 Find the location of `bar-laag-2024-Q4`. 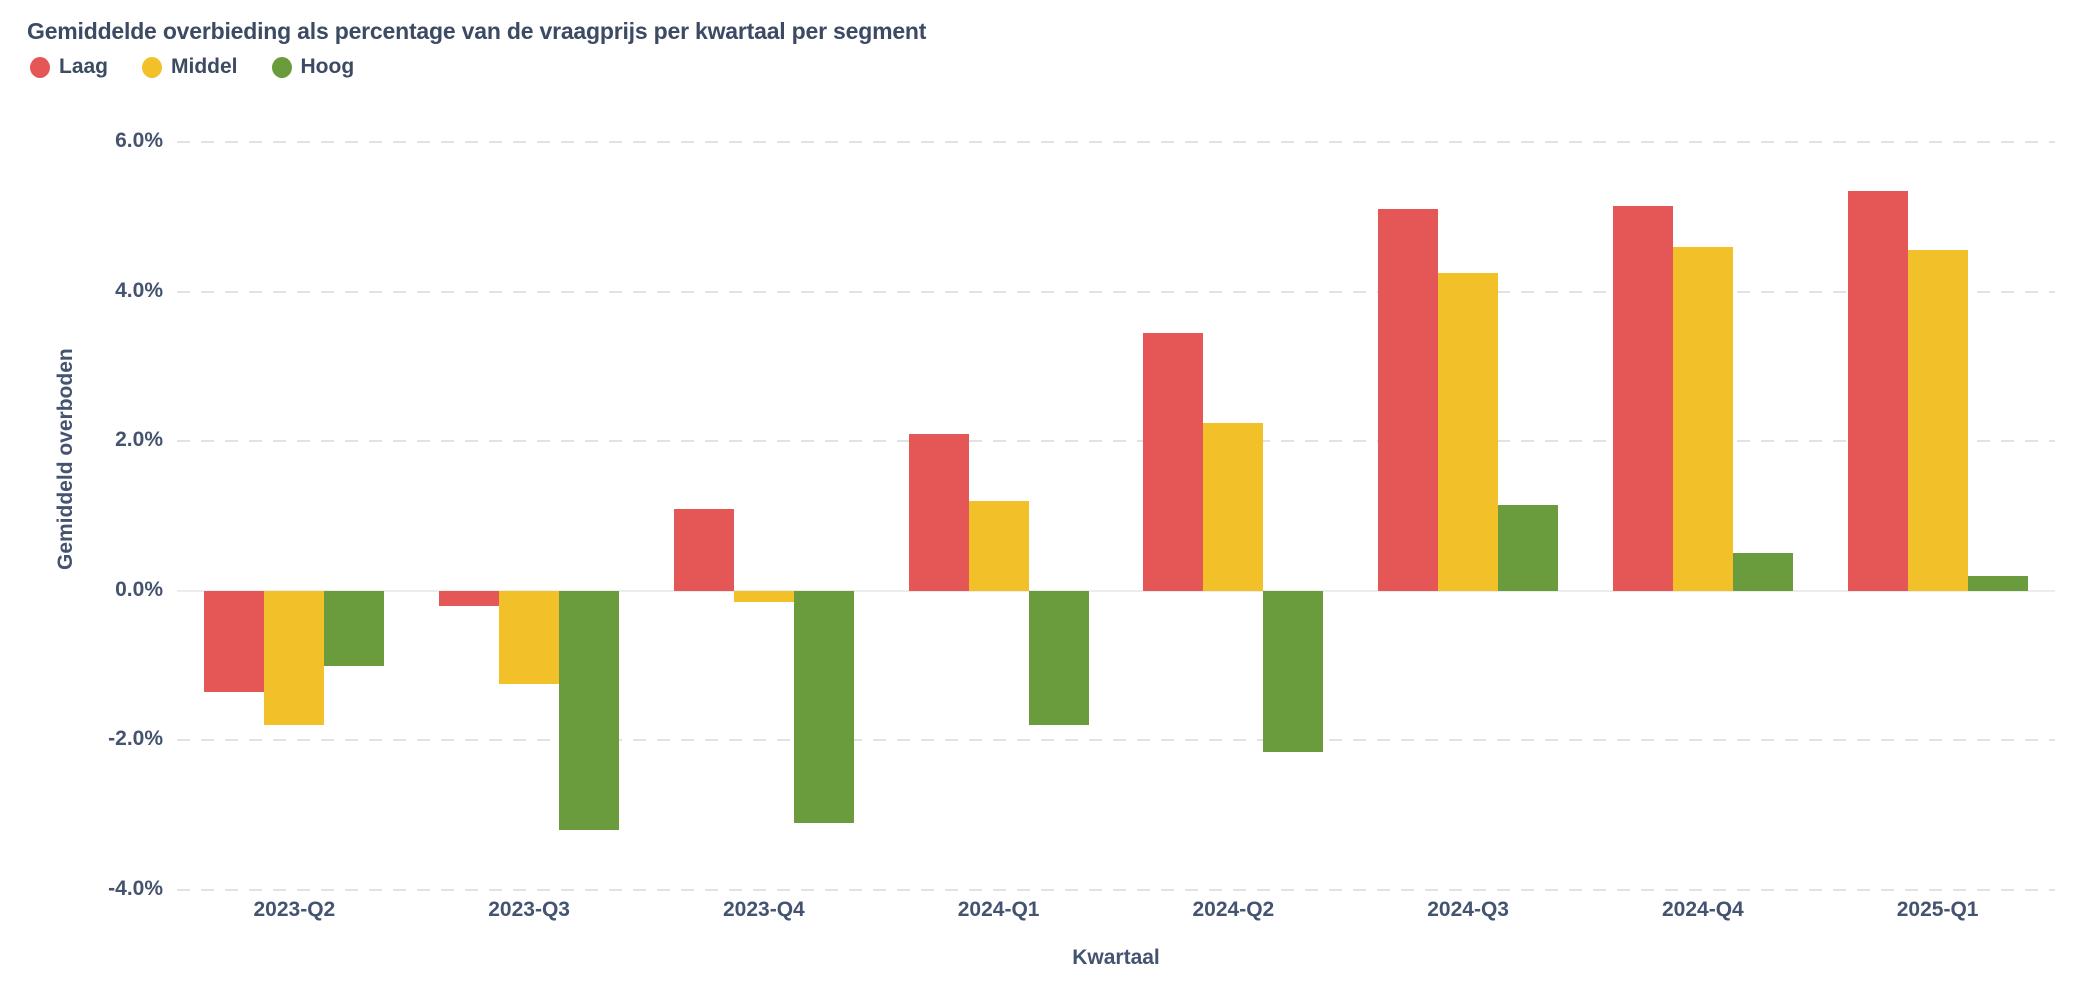

bar-laag-2024-Q4 is located at coordinates (1642, 398).